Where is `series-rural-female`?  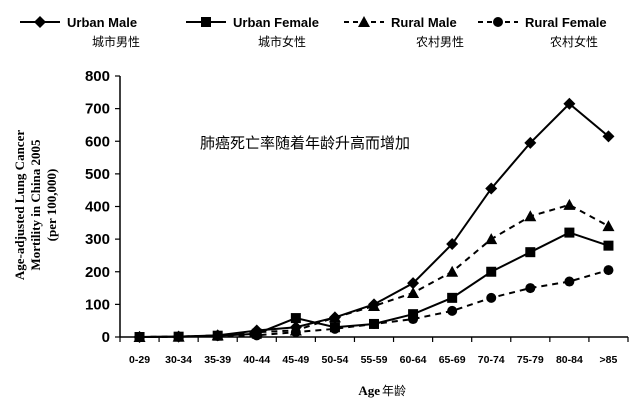
series-rural-female is located at coordinates (374, 303).